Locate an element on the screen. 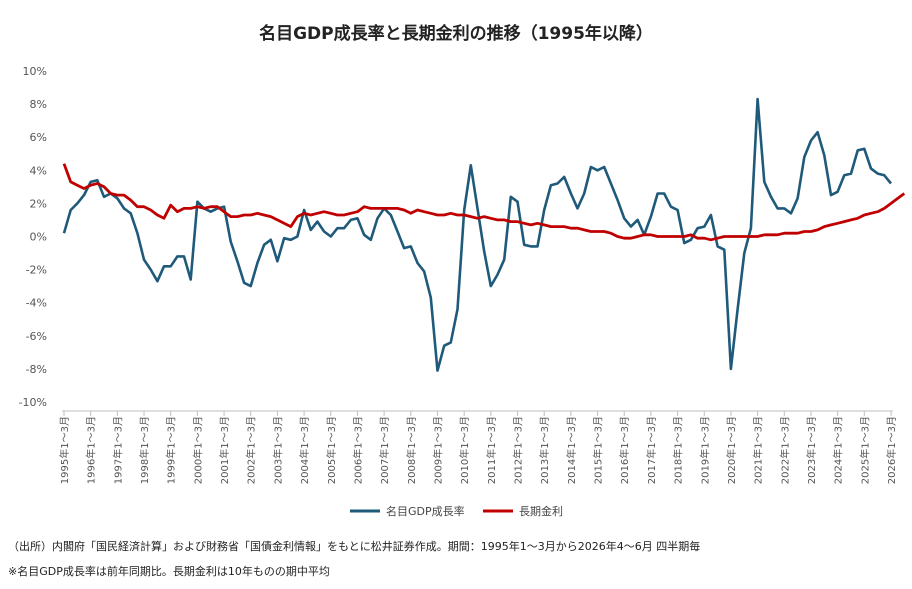 The height and width of the screenshot is (589, 912). legend-label: 長期金利 is located at coordinates (541, 511).